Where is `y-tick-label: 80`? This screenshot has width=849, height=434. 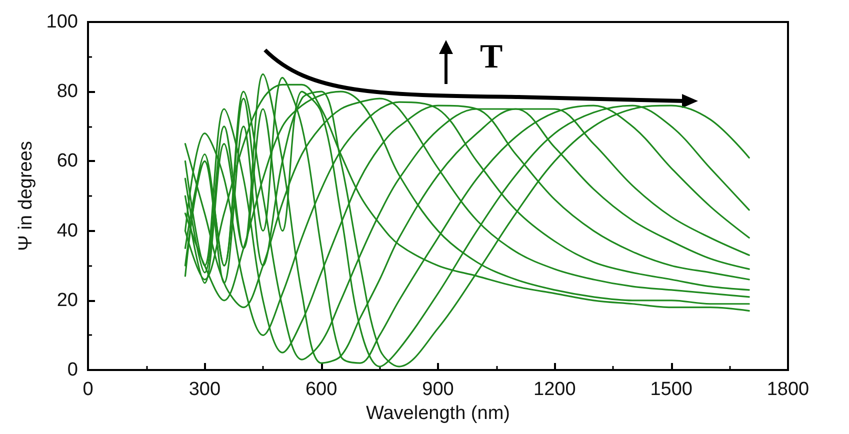 y-tick-label: 80 is located at coordinates (67, 91).